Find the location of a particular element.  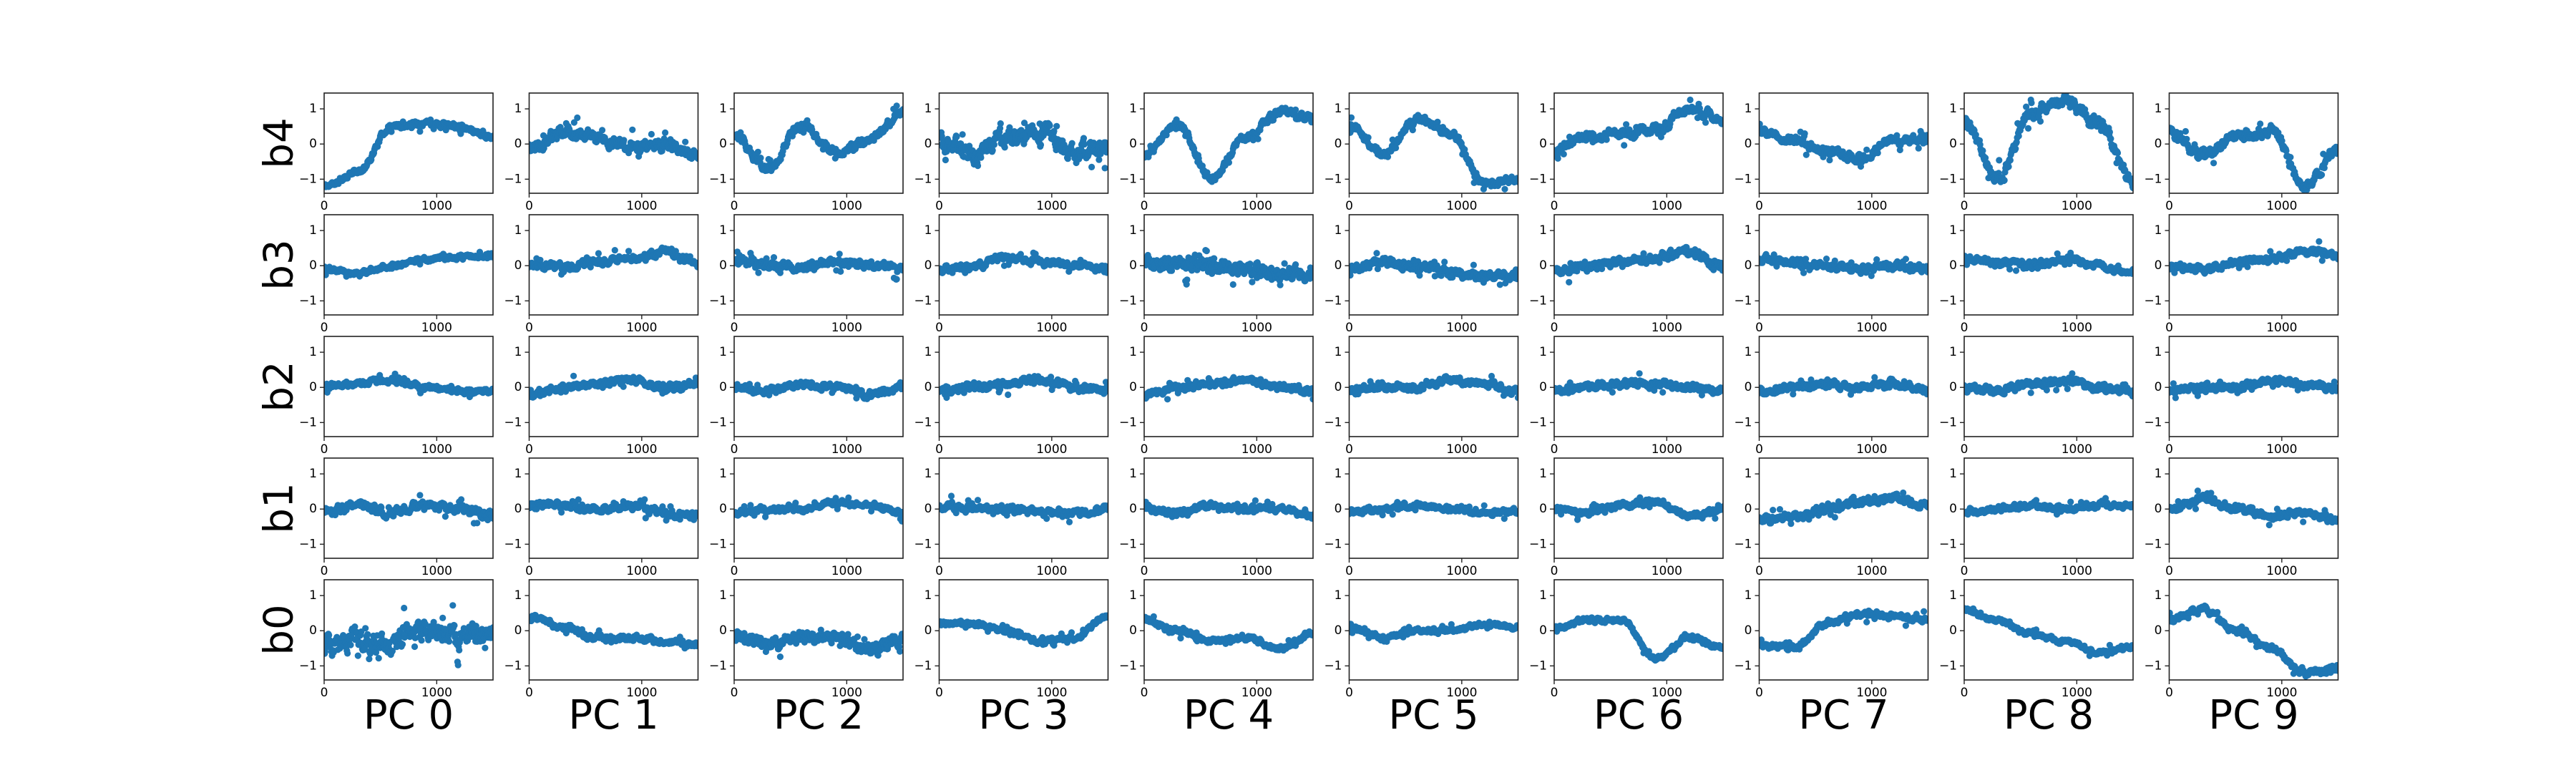

panel-b4-pc0: 10−10 1000 is located at coordinates (396, 153).